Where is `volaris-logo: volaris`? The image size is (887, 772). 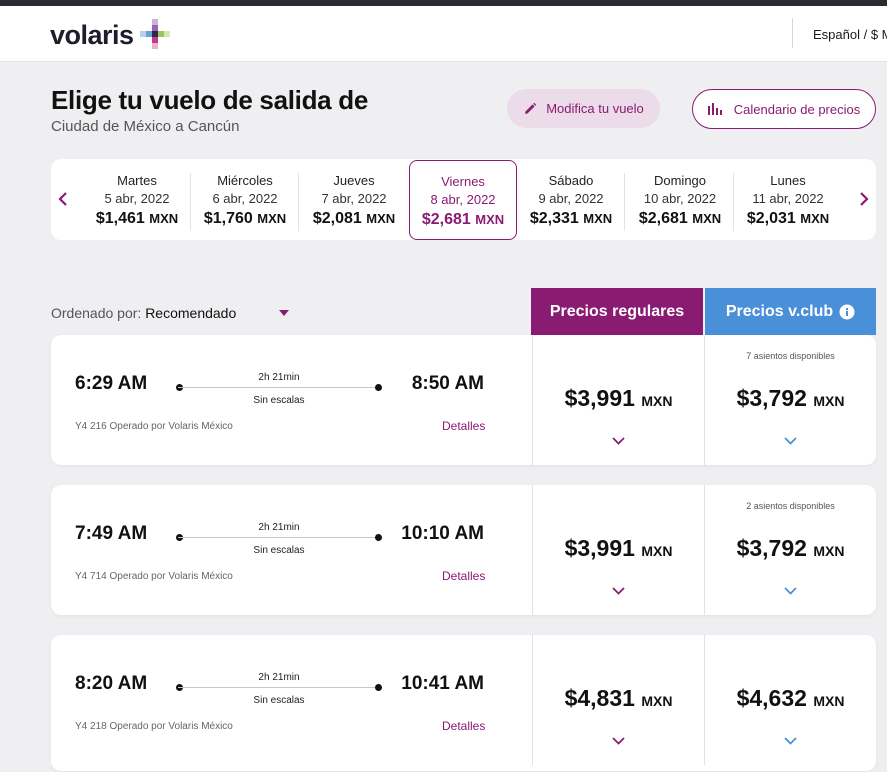
volaris-logo: volaris is located at coordinates (110, 34).